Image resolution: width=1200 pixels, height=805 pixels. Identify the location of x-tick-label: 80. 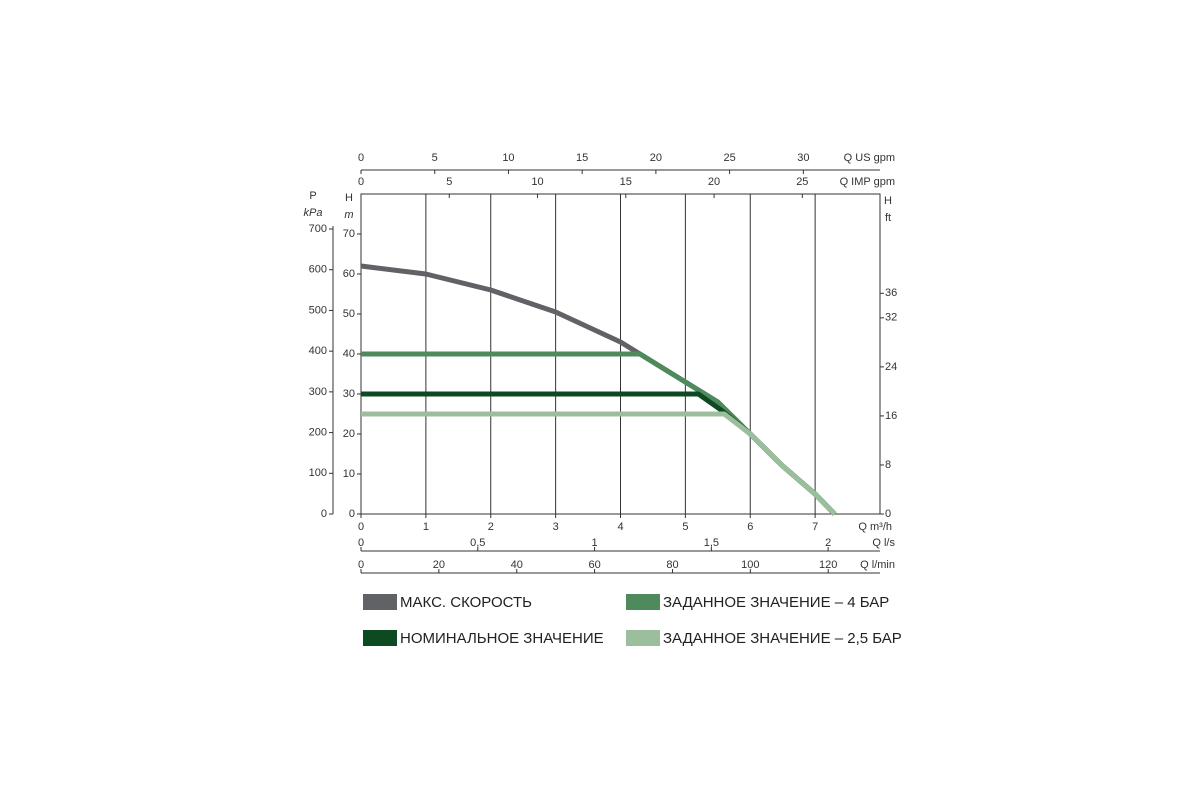
(672, 565).